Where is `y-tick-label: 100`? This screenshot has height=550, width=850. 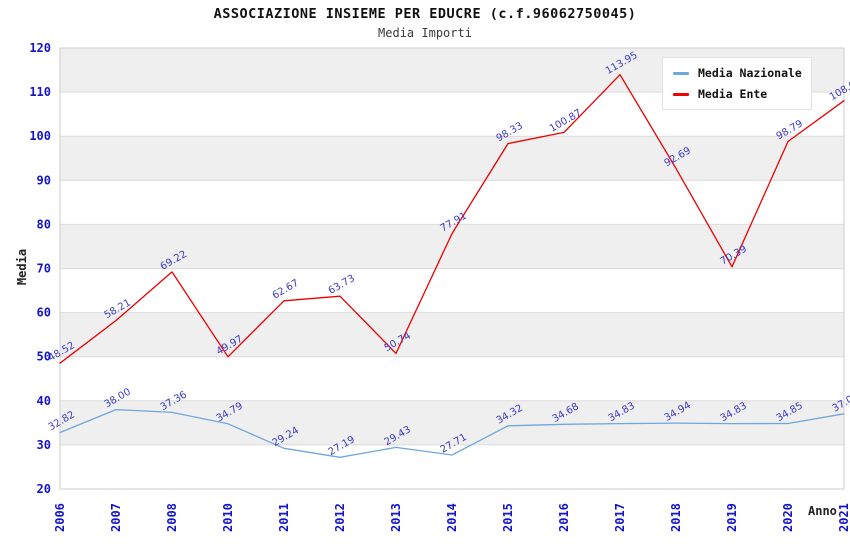
y-tick-label: 100 is located at coordinates (40, 136).